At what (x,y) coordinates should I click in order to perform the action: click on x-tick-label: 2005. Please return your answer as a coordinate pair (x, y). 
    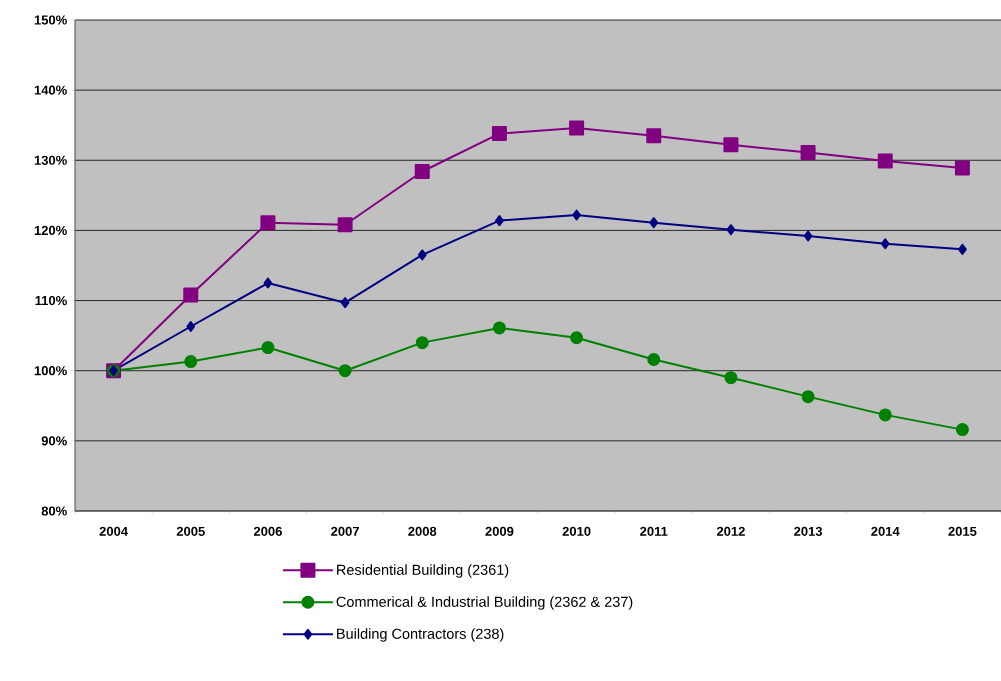
    Looking at the image, I should click on (190, 531).